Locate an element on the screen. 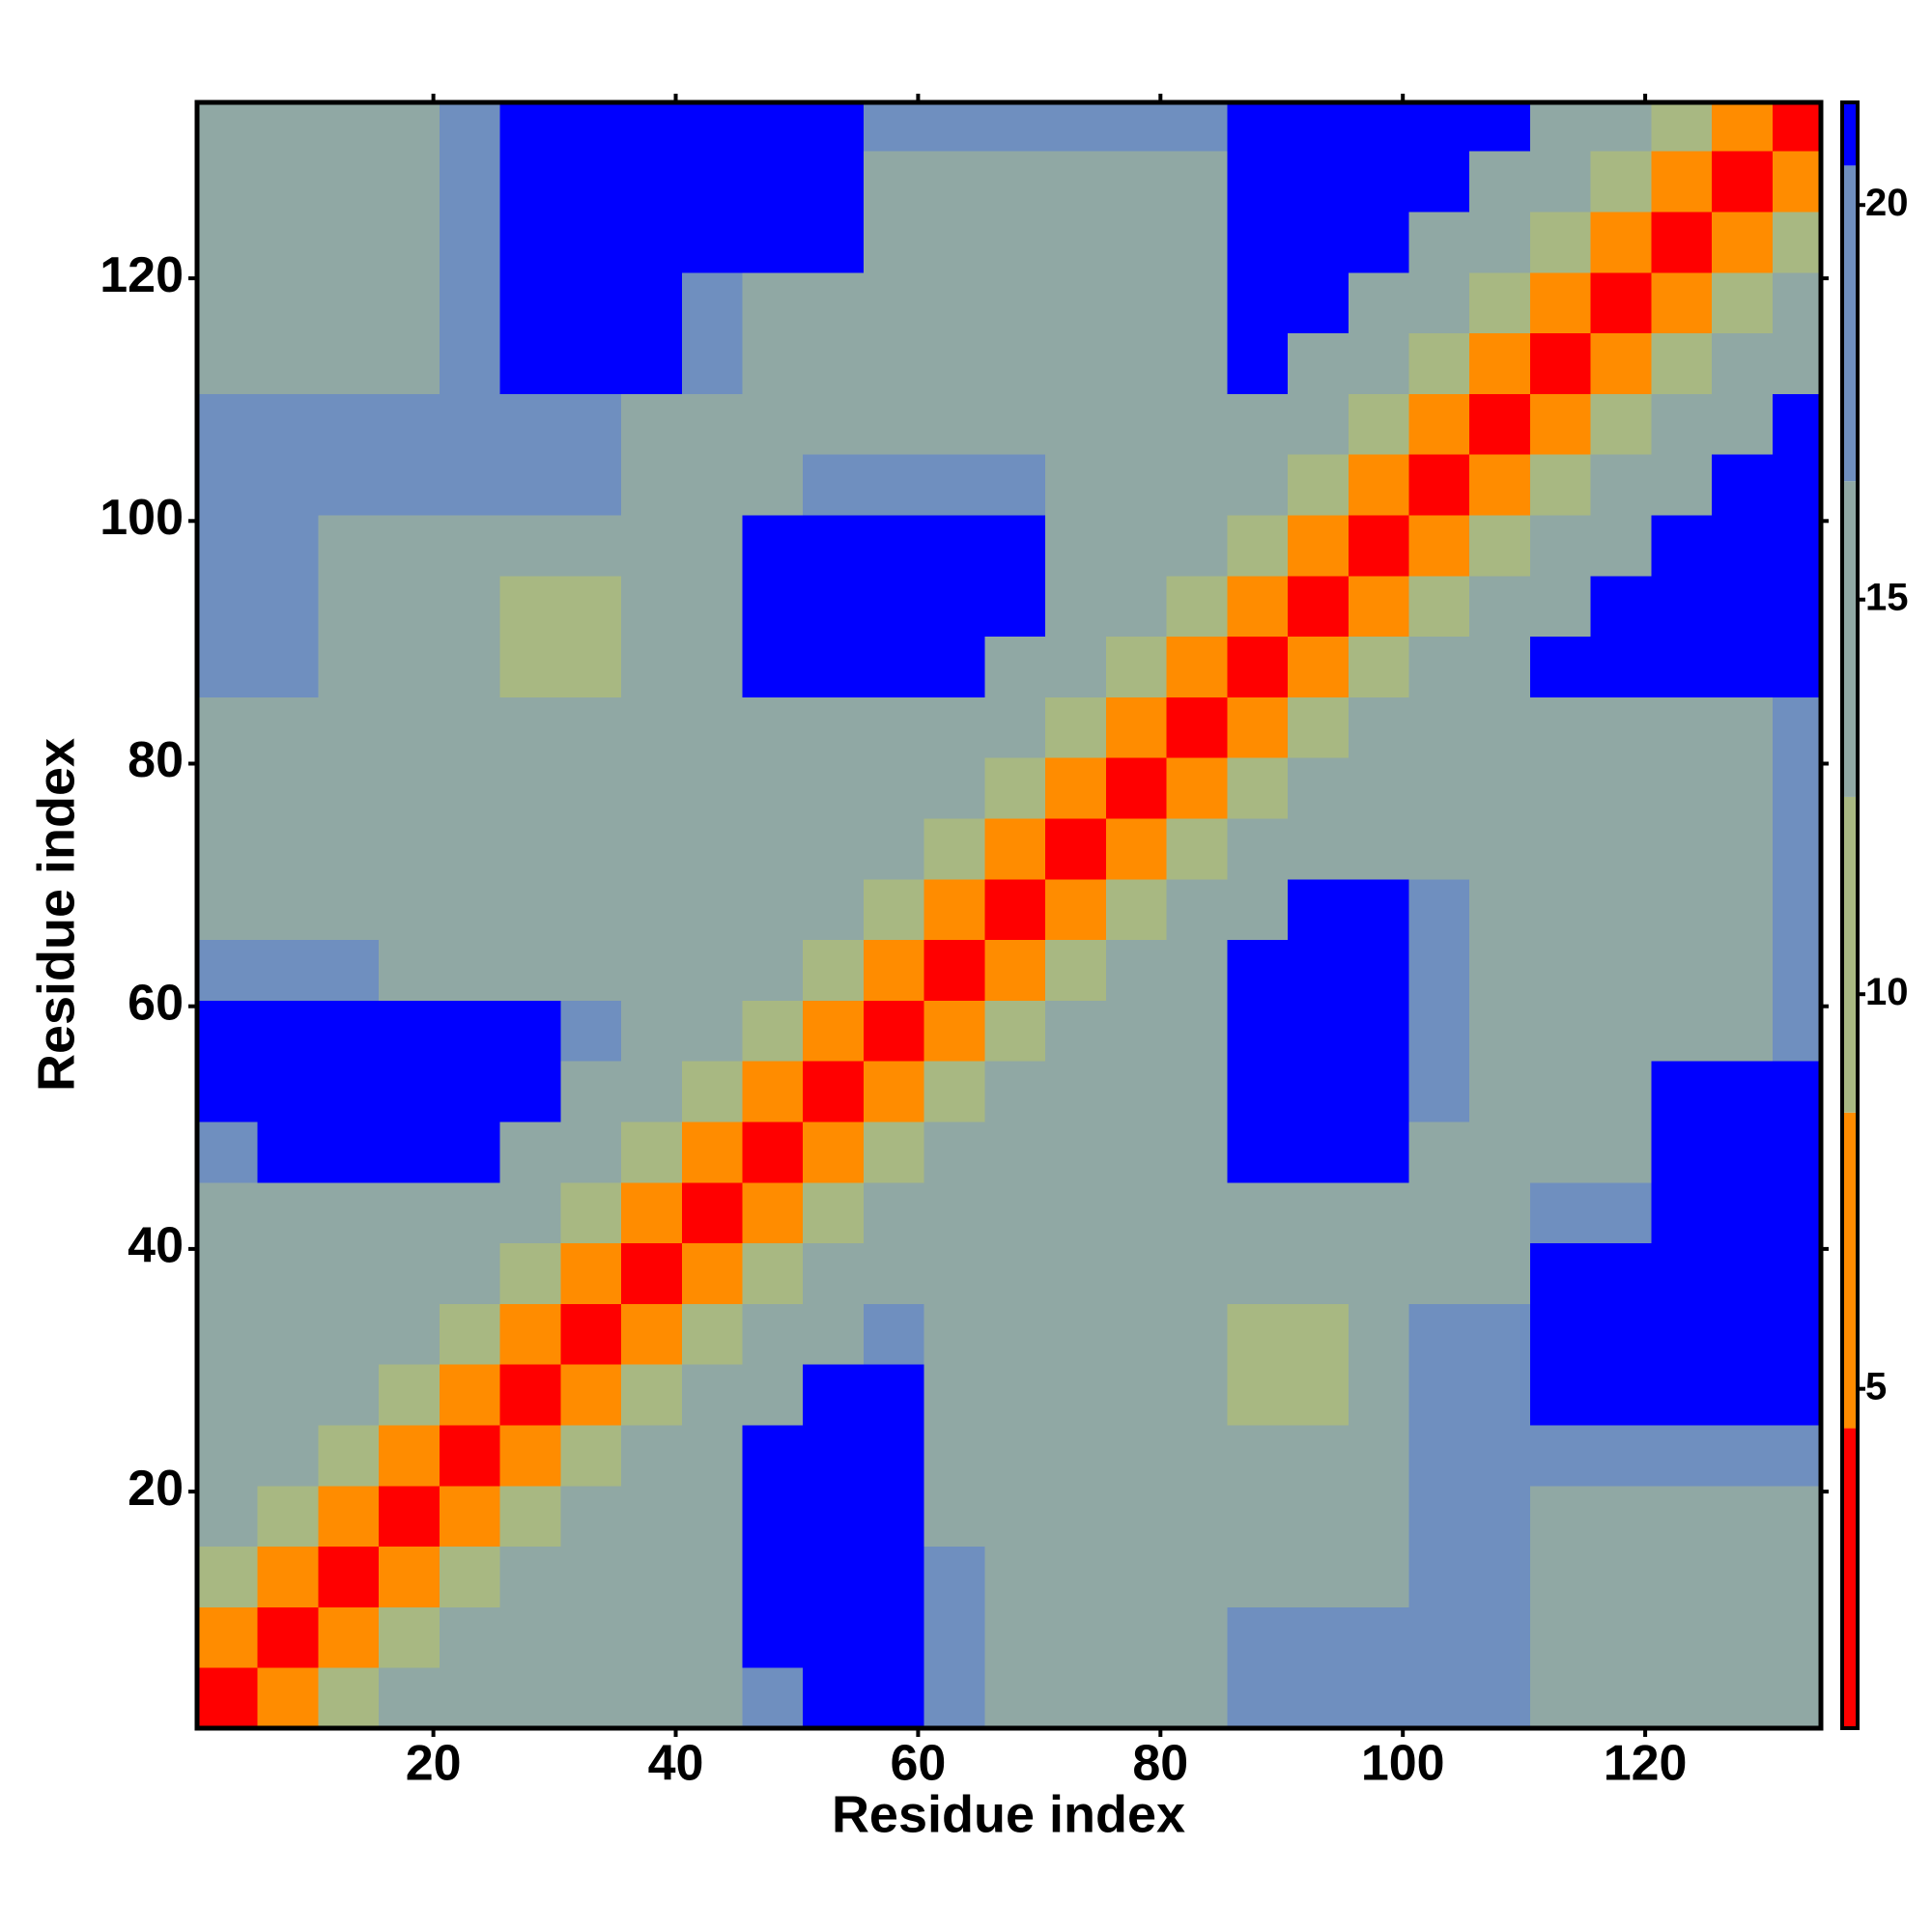  y-axis-title: Residue index is located at coordinates (56, 915).